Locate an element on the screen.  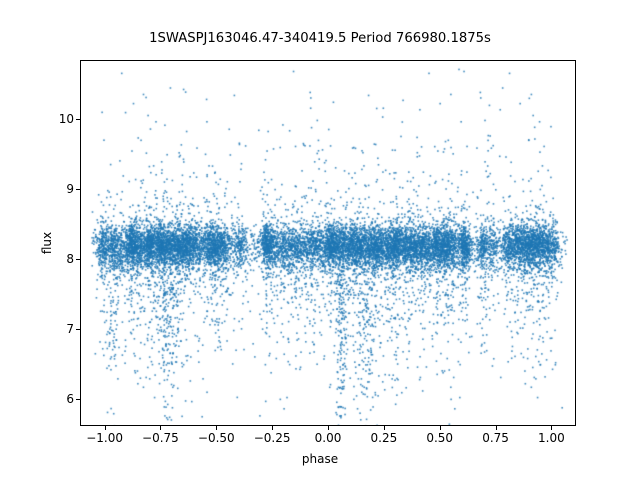
x-tick-label: −1.00 is located at coordinates (104, 438).